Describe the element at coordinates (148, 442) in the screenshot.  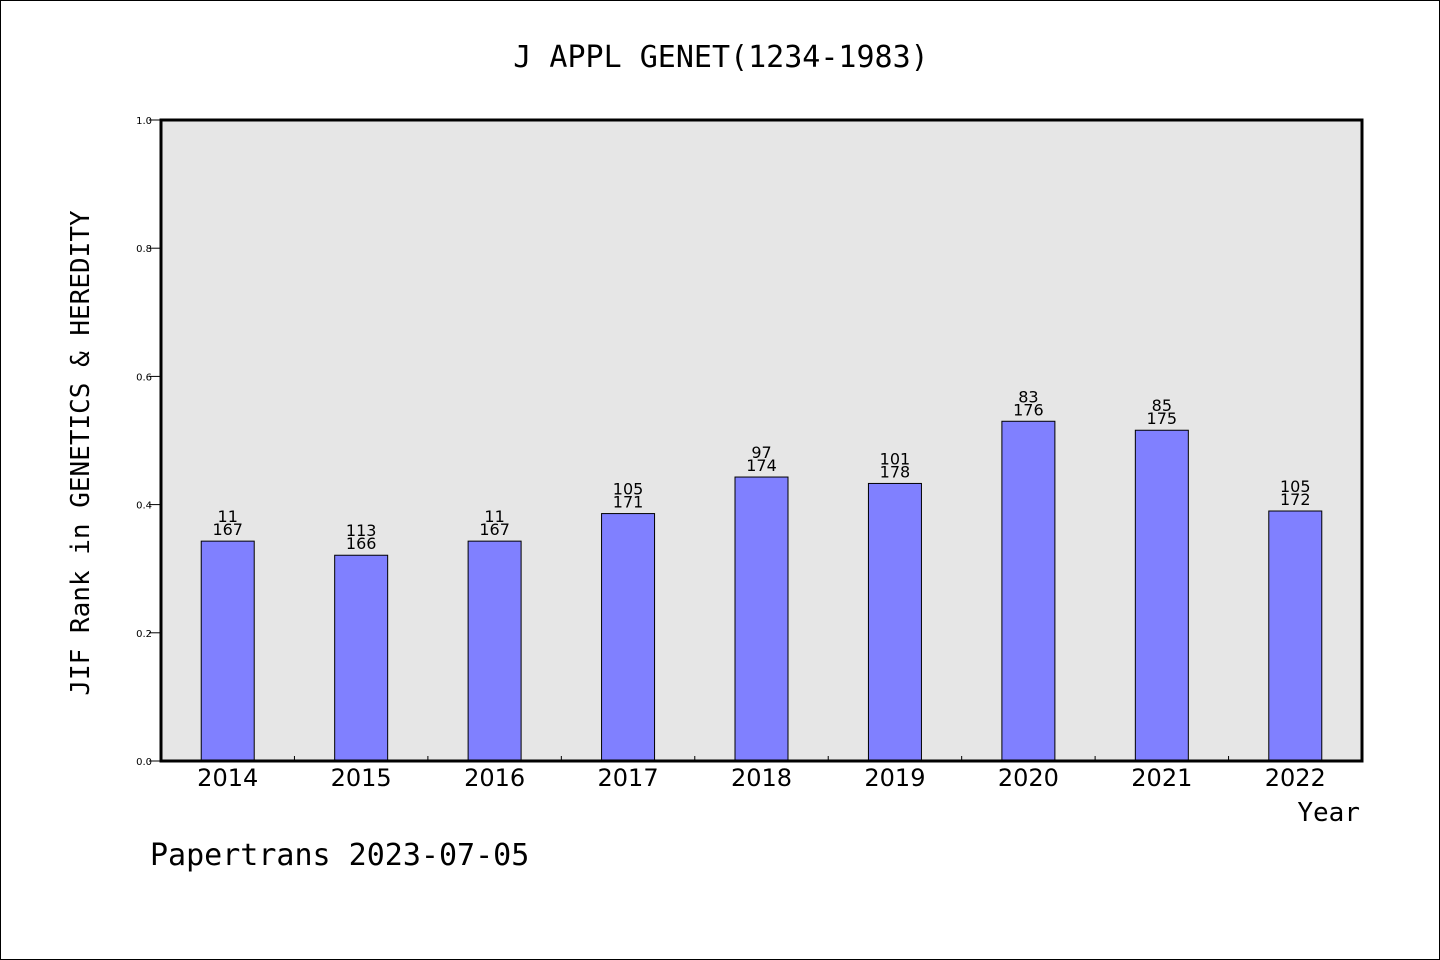
I see `y-axis: 0.0 0.2 0.4 0.6 0.8 1.0` at that location.